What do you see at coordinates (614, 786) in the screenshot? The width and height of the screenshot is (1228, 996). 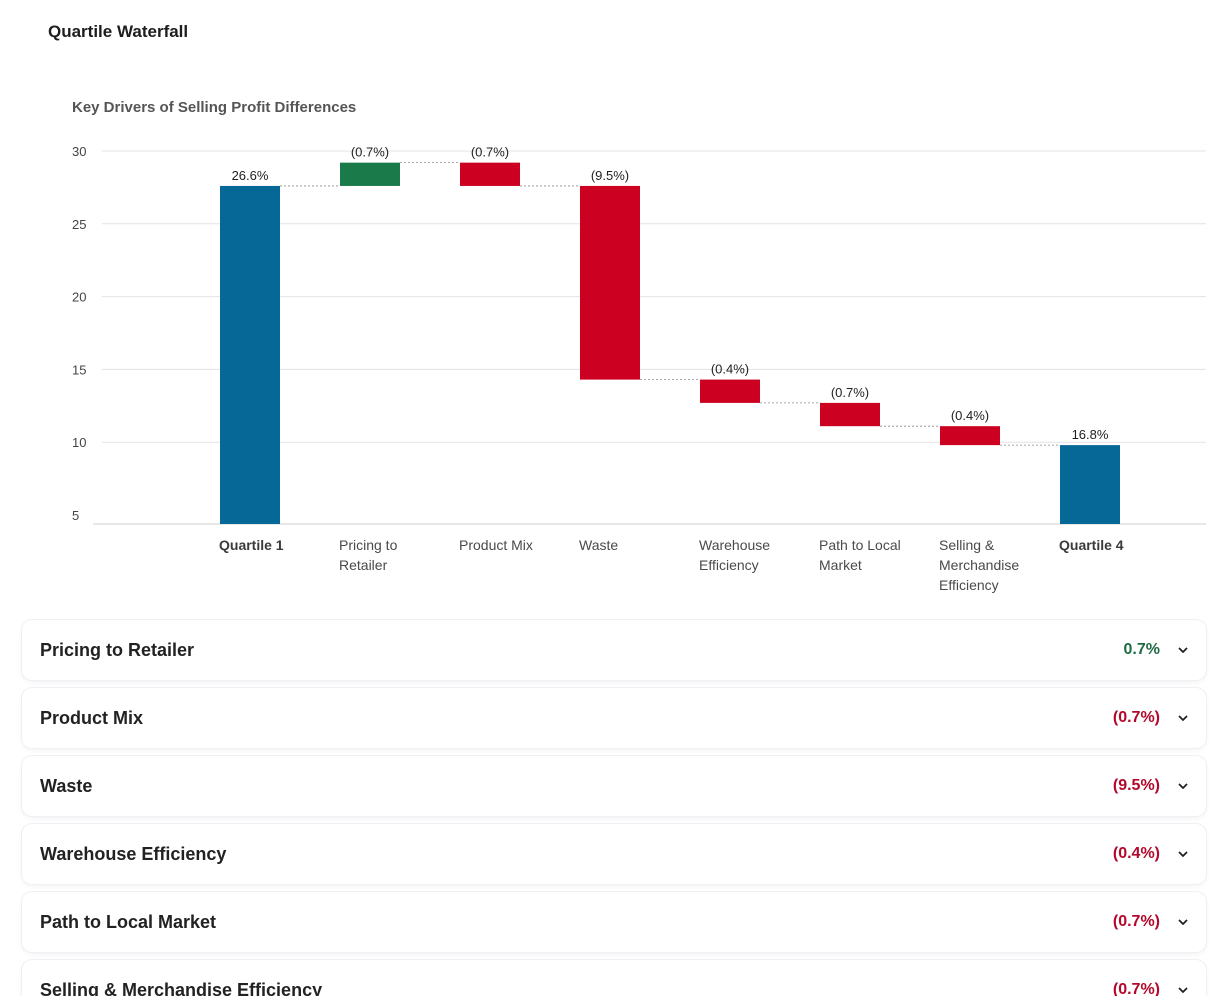 I see `accordion-item: Waste (9.5%)` at bounding box center [614, 786].